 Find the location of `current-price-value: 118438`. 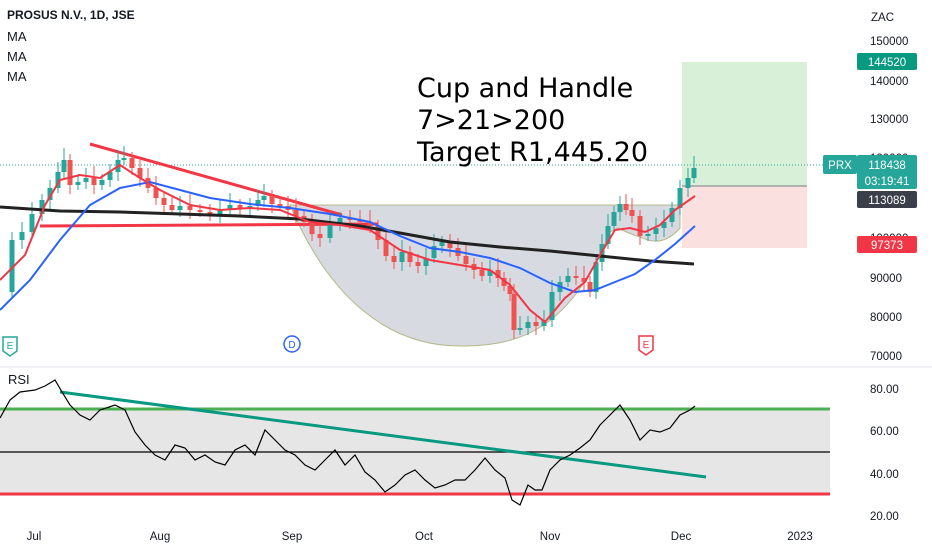

current-price-value: 118438 is located at coordinates (887, 166).